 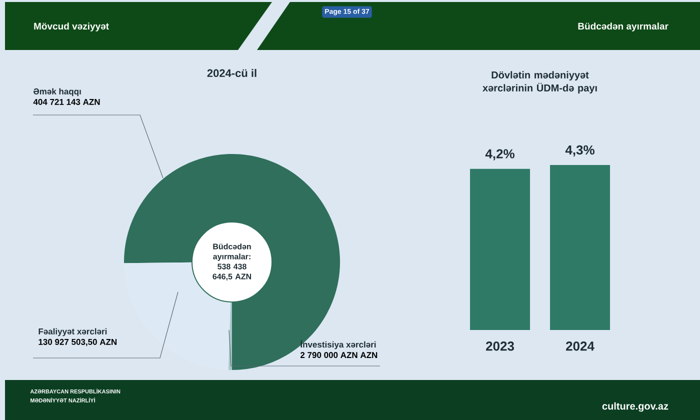 What do you see at coordinates (339, 355) in the screenshot?
I see `data-label: 2 790 000 AZN AZN` at bounding box center [339, 355].